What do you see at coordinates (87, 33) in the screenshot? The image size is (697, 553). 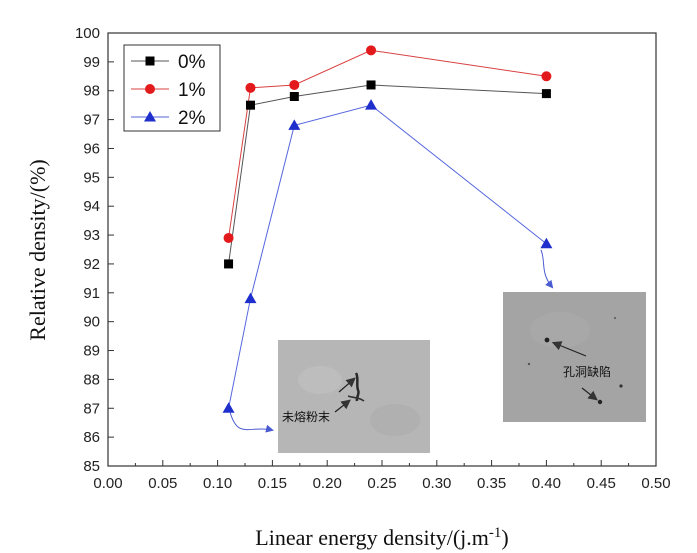 I see `y-tick-label: 100` at bounding box center [87, 33].